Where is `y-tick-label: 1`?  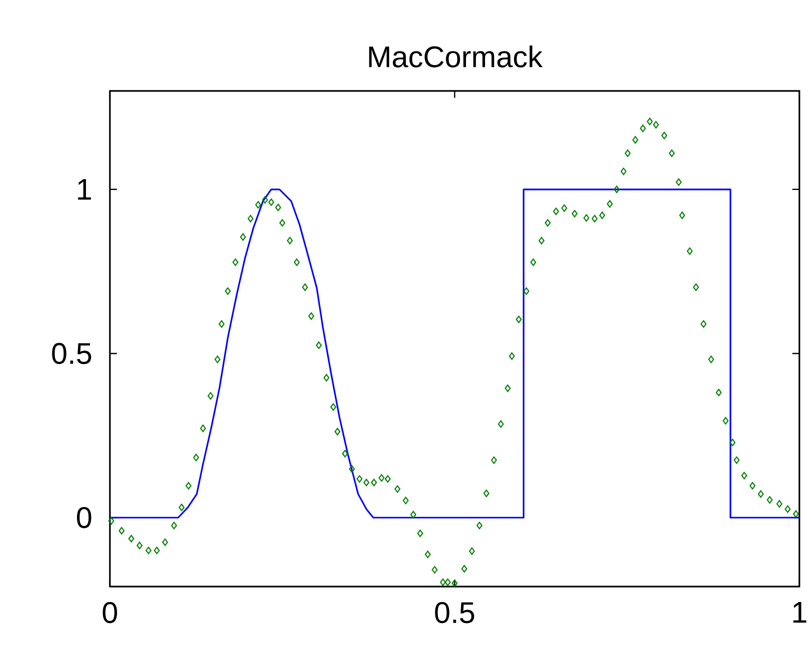
y-tick-label: 1 is located at coordinates (84, 189).